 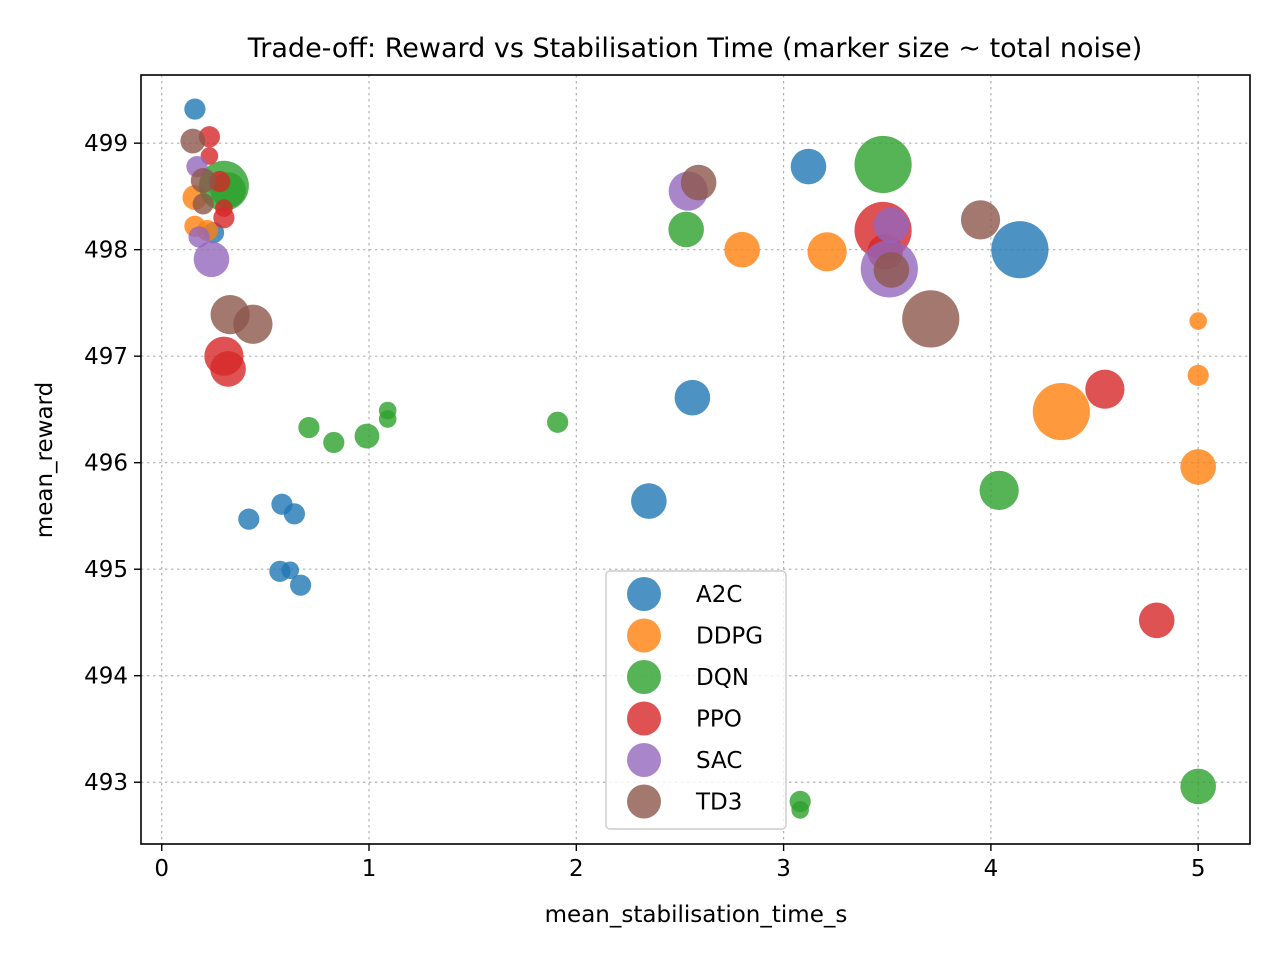 I want to click on legend-marker-dqn, so click(x=644, y=677).